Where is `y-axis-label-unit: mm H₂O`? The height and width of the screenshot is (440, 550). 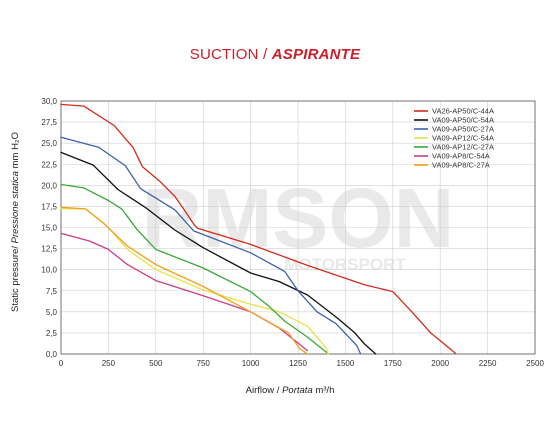
y-axis-label-unit: mm H₂O is located at coordinates (15, 151).